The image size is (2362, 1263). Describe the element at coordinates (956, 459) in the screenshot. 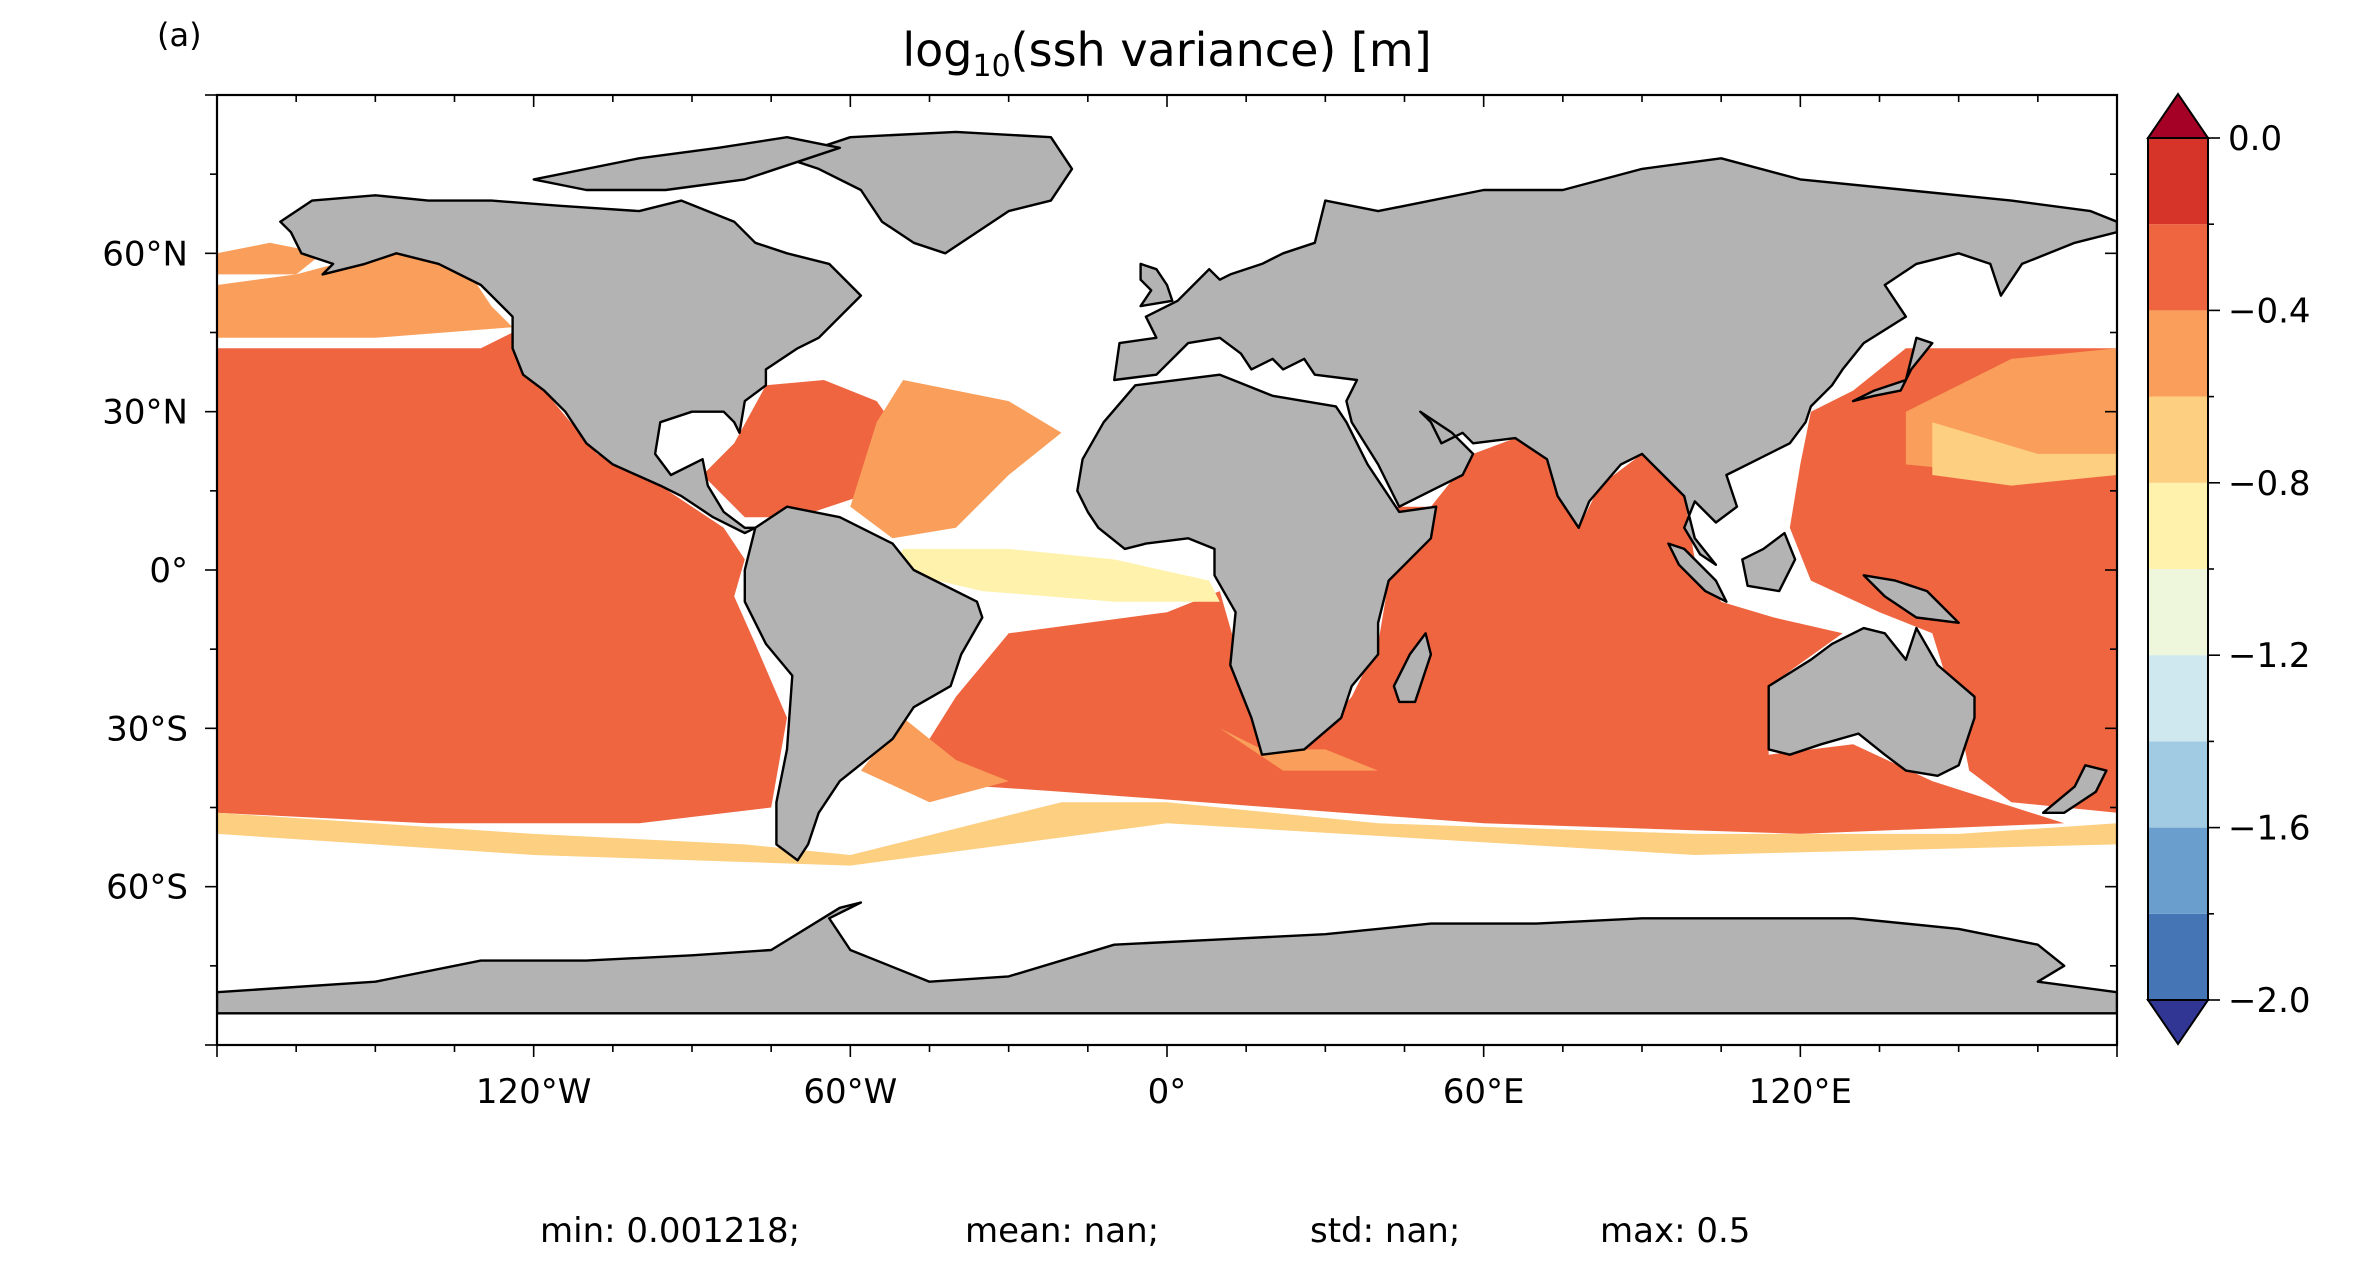

I see `north-atlantic-peach` at that location.